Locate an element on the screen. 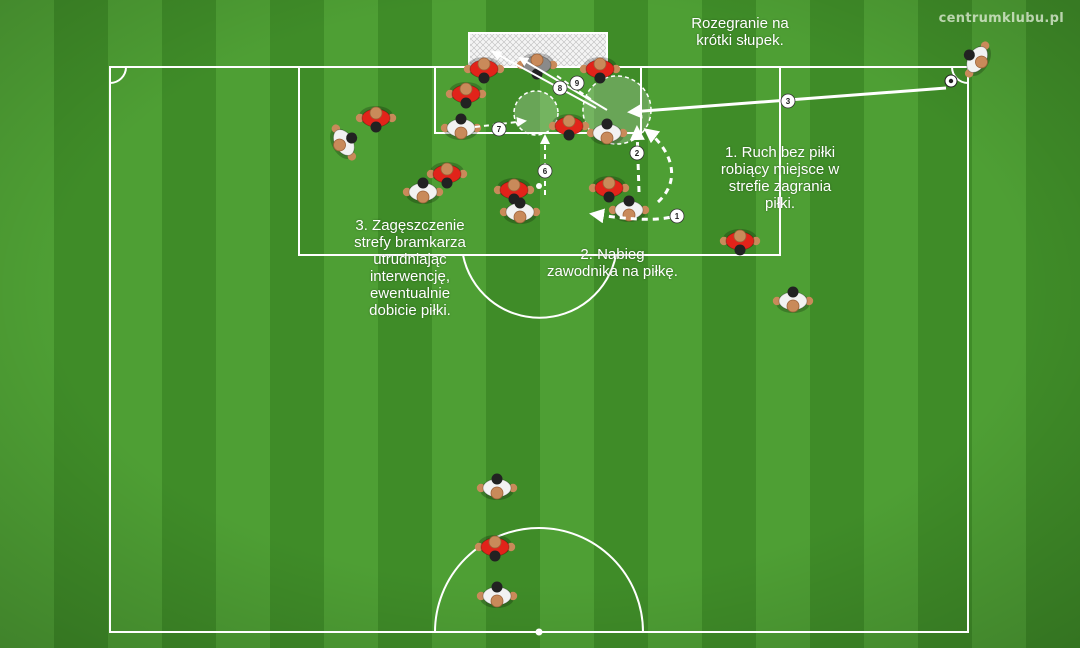 Image resolution: width=1080 pixels, height=648 pixels. step-badge-label: 6 is located at coordinates (545, 171).